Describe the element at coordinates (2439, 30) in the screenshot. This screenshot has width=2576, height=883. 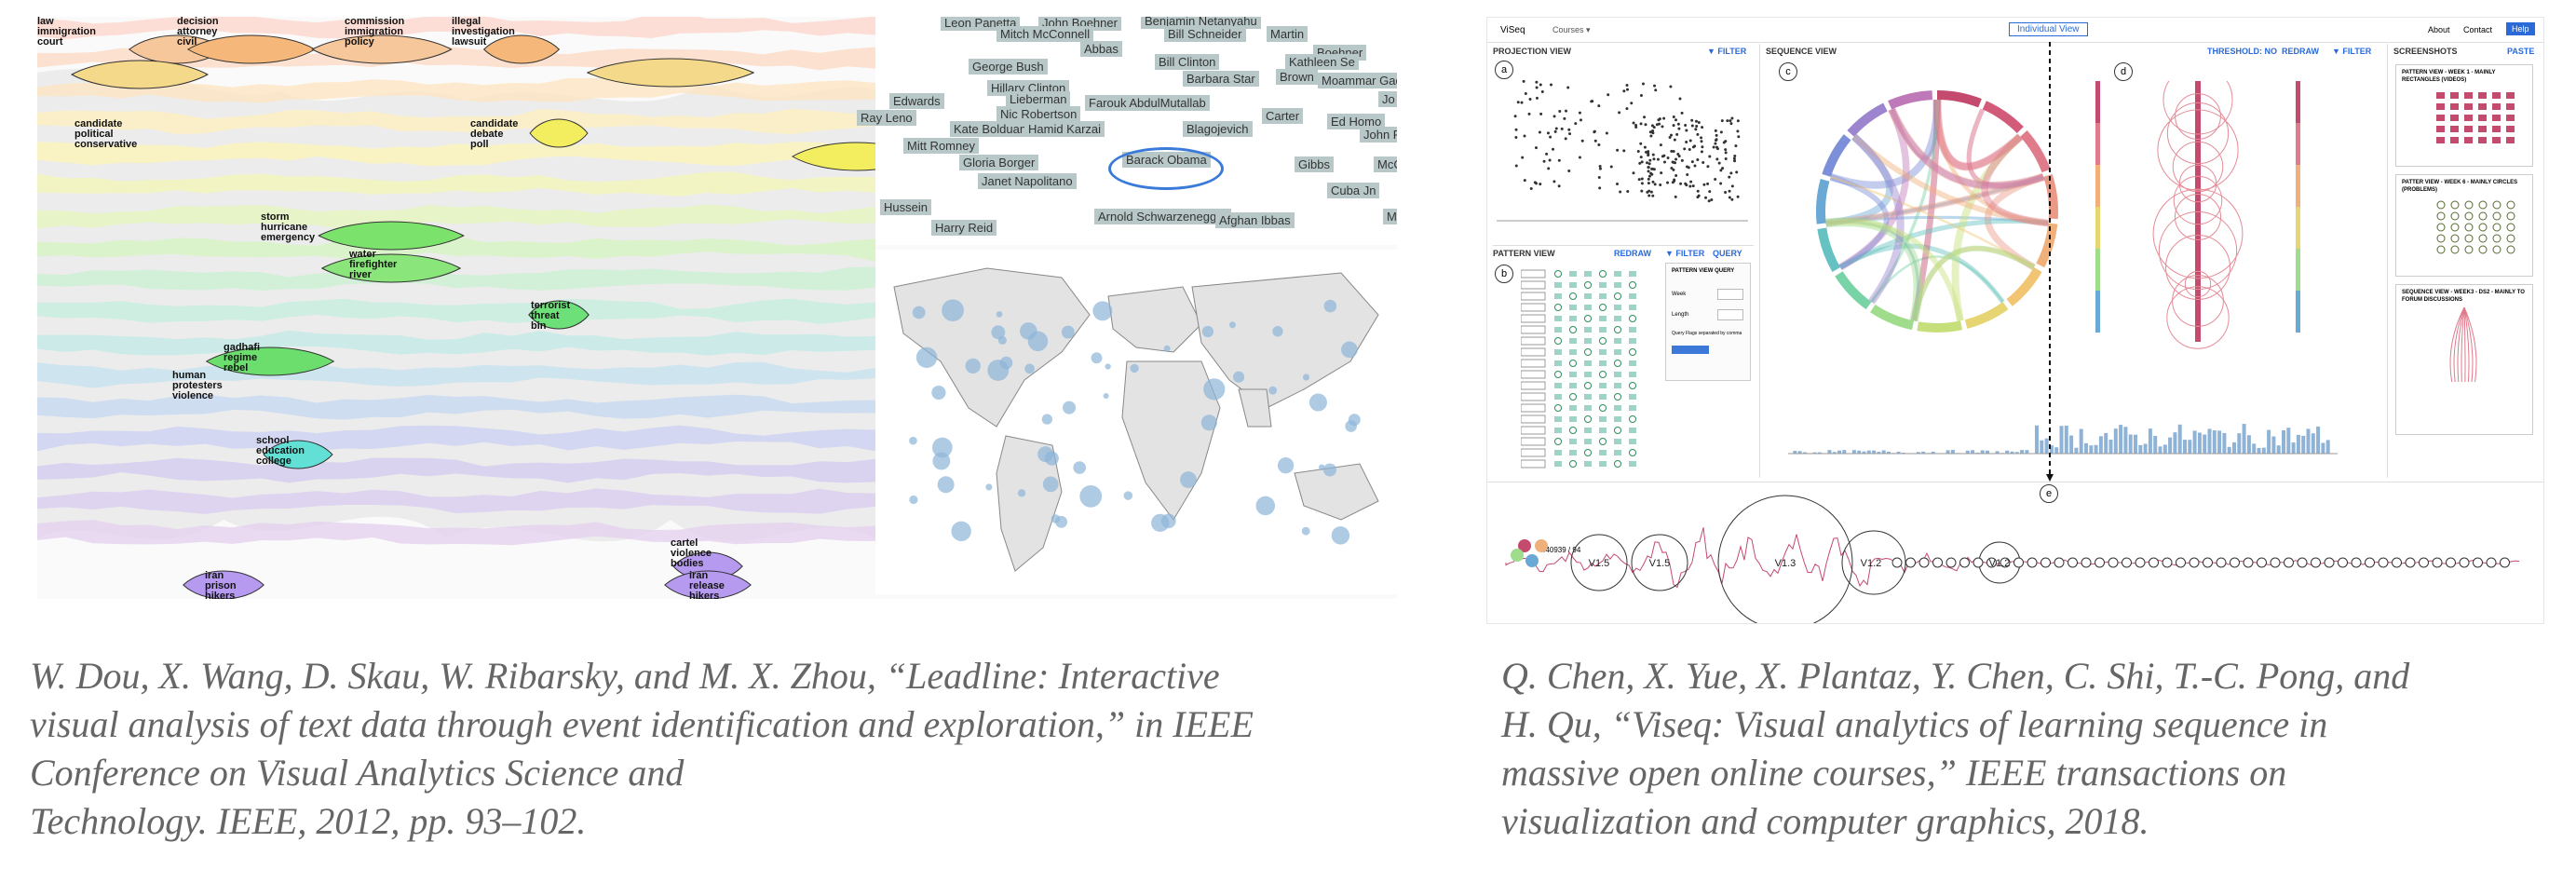
I see `nav-about: About` at that location.